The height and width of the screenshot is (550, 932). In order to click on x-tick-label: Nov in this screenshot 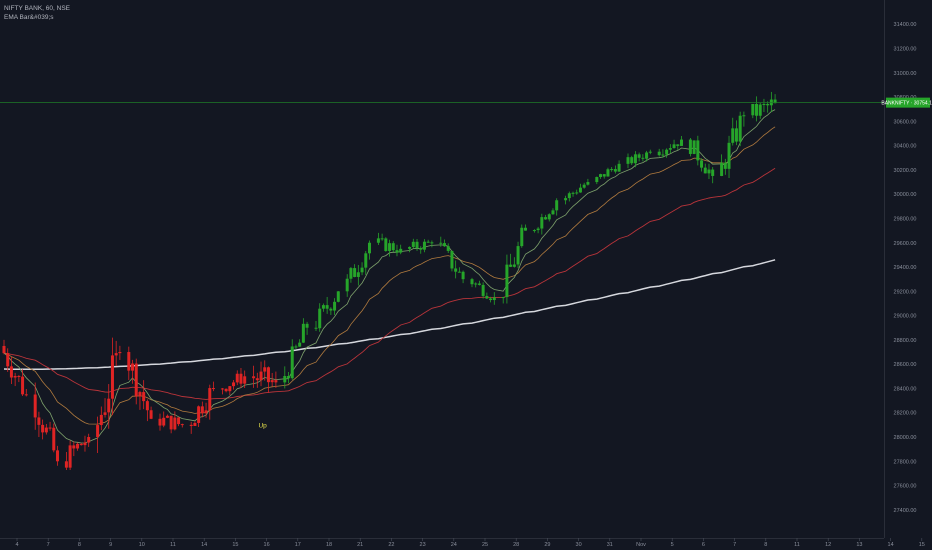, I will do `click(641, 545)`.